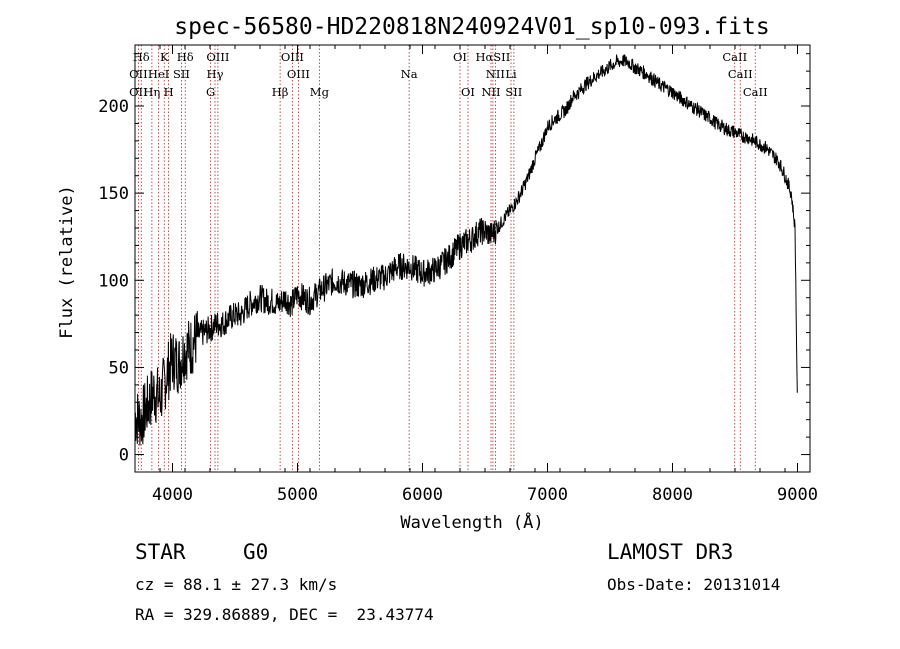 The width and height of the screenshot is (900, 649). I want to click on spectral-line-label: Hγ, so click(215, 74).